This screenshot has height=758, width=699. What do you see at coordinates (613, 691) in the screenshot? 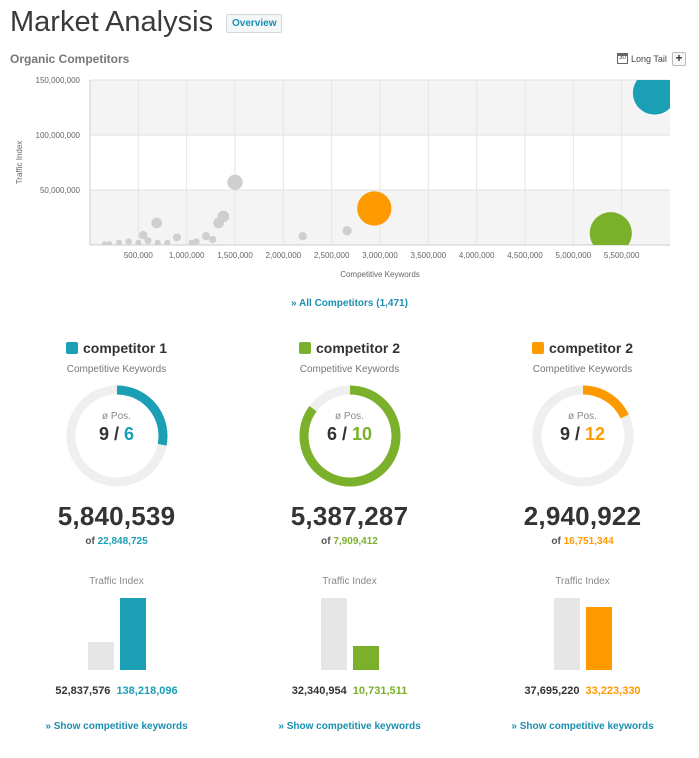
I see `traffic-competitor-value: 33,223,330` at bounding box center [613, 691].